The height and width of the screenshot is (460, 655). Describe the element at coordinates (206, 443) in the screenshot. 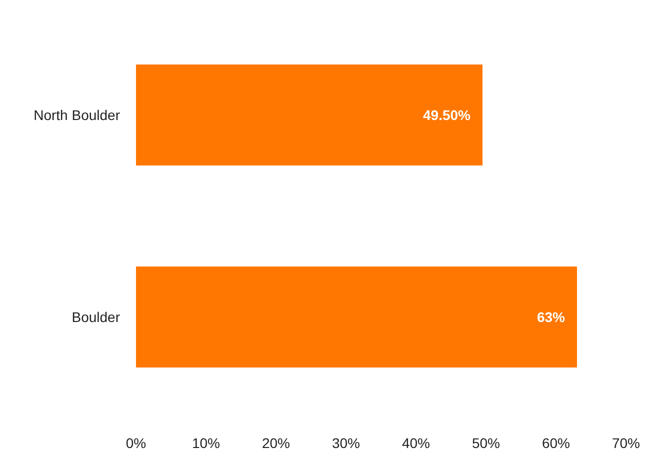

I see `x-tick-label: 10%` at that location.